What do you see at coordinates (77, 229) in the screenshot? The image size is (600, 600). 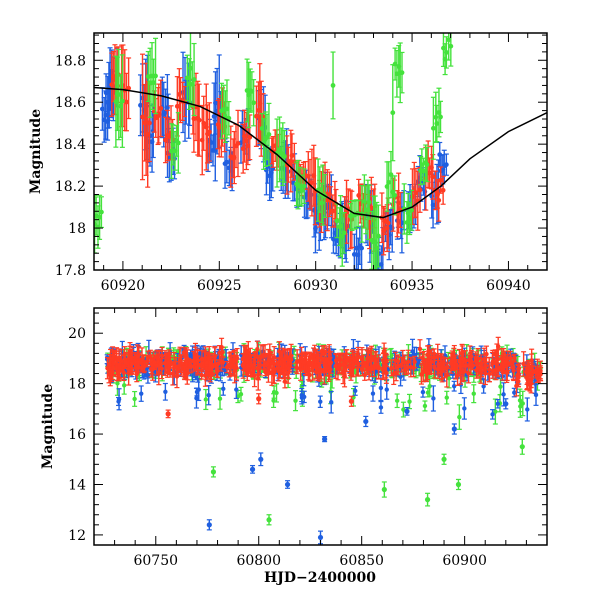 I see `y-tick-label: 18` at bounding box center [77, 229].